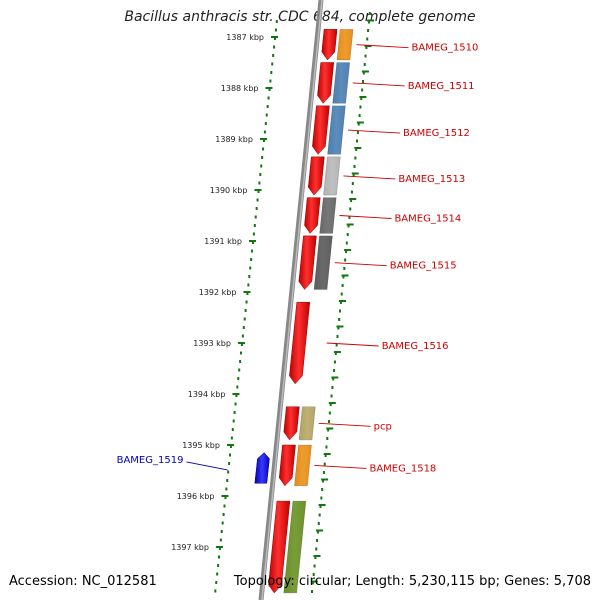  What do you see at coordinates (383, 426) in the screenshot?
I see `gene-label: pcp` at bounding box center [383, 426].